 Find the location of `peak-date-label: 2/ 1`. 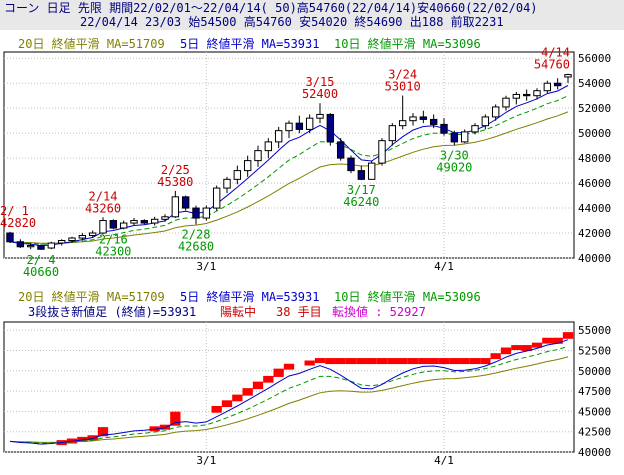

peak-date-label: 2/ 1 is located at coordinates (14, 211).